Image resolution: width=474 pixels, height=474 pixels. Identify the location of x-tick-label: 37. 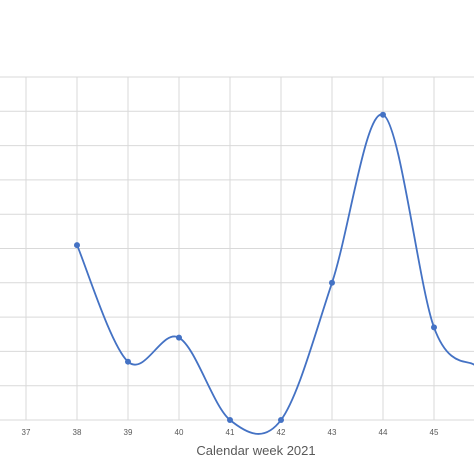
(26, 432).